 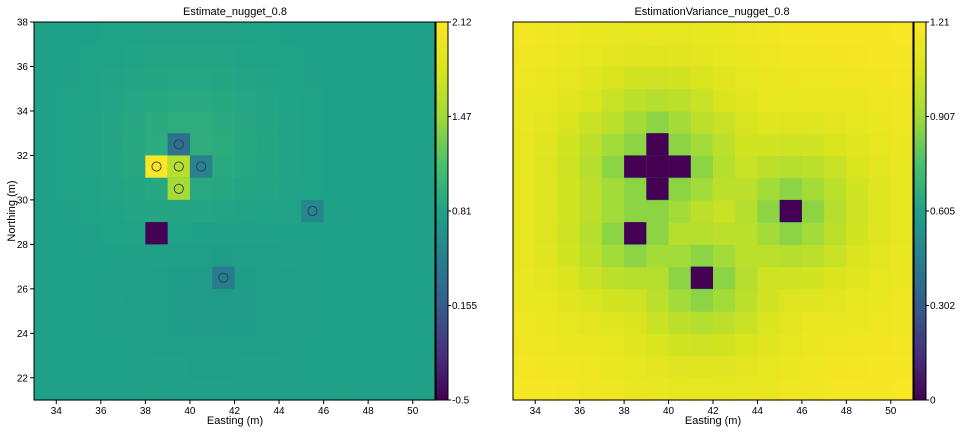 What do you see at coordinates (940, 23) in the screenshot?
I see `colorbar-tick-label: 1.21` at bounding box center [940, 23].